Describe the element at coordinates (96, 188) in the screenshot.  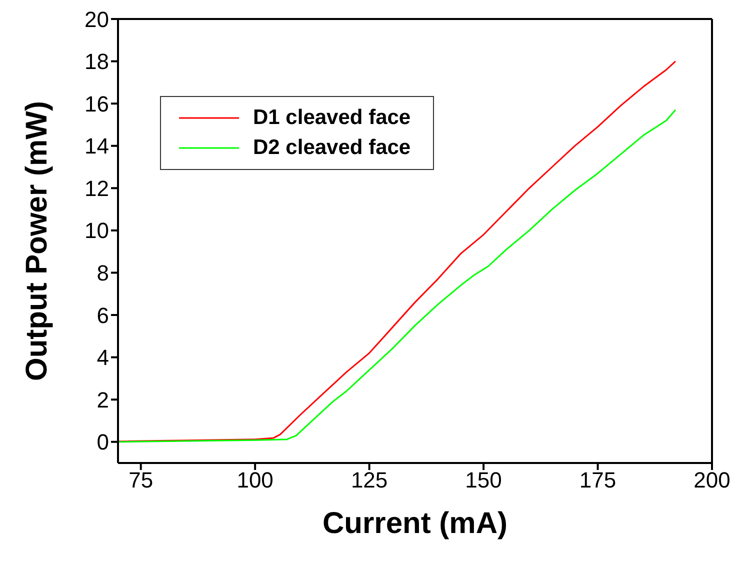
I see `y-tick-label: 12` at that location.